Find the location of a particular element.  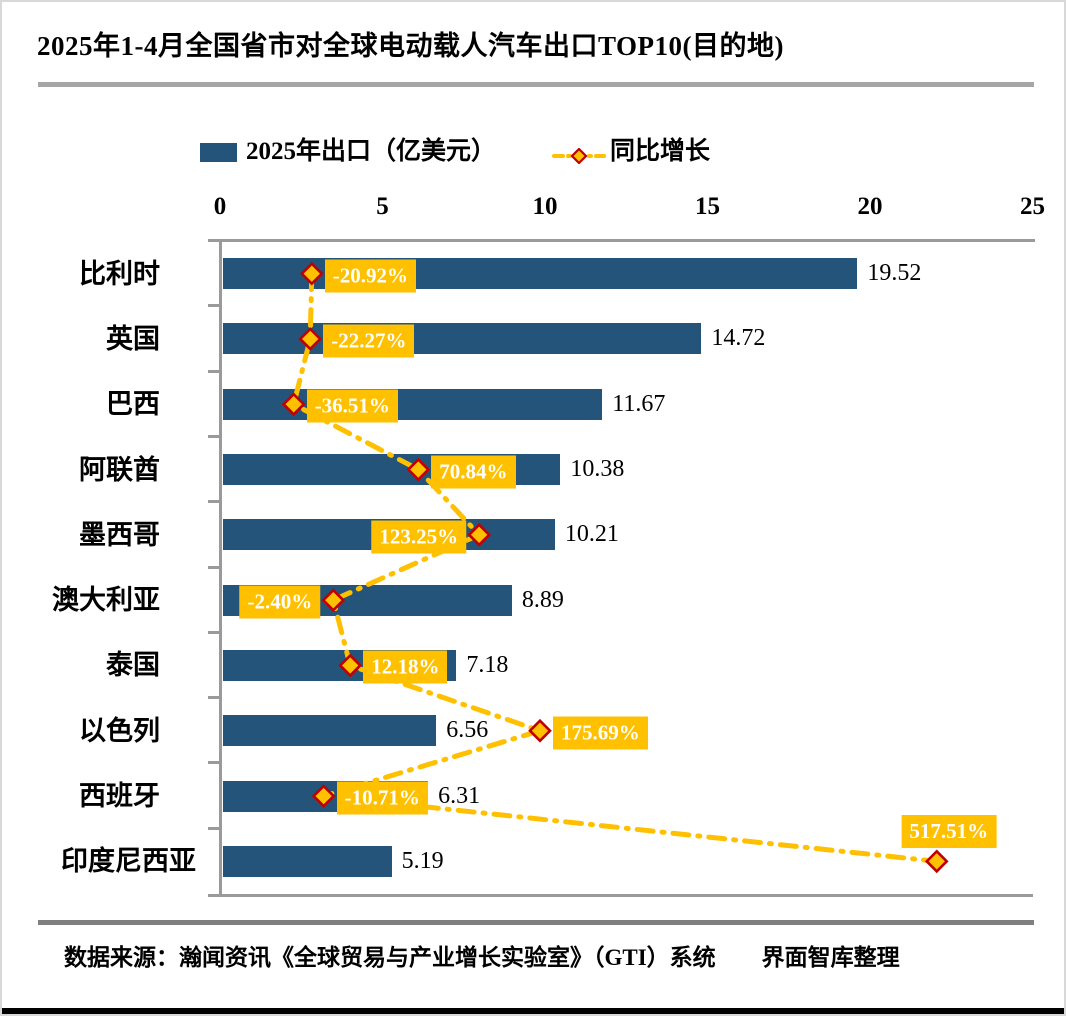

category-label: 印度尼西亚 is located at coordinates (128, 861).